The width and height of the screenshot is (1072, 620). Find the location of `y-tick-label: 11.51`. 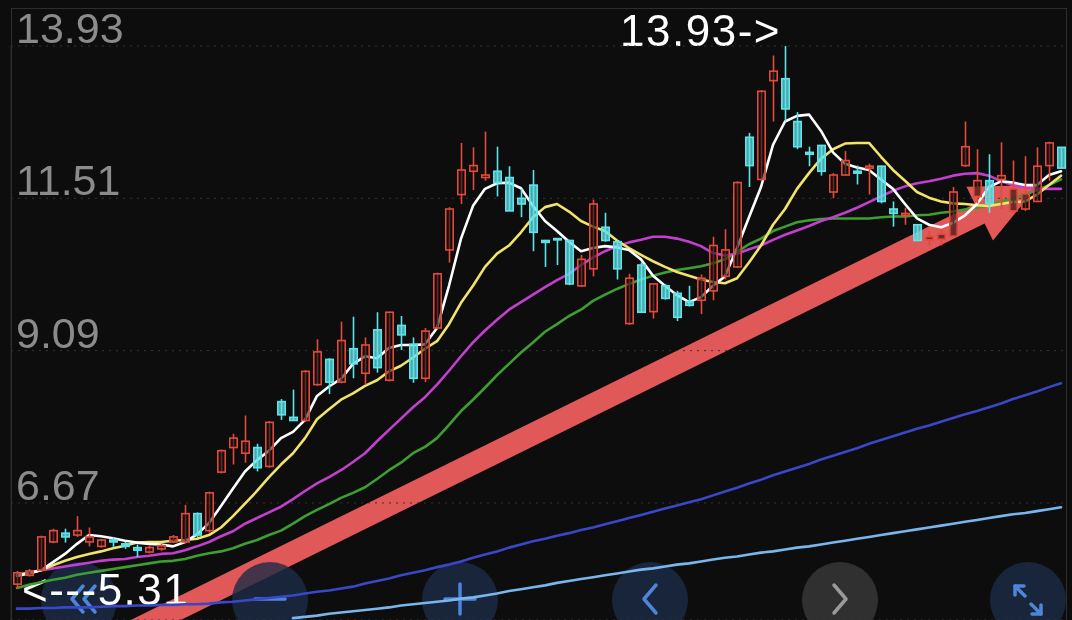

y-tick-label: 11.51 is located at coordinates (68, 180).